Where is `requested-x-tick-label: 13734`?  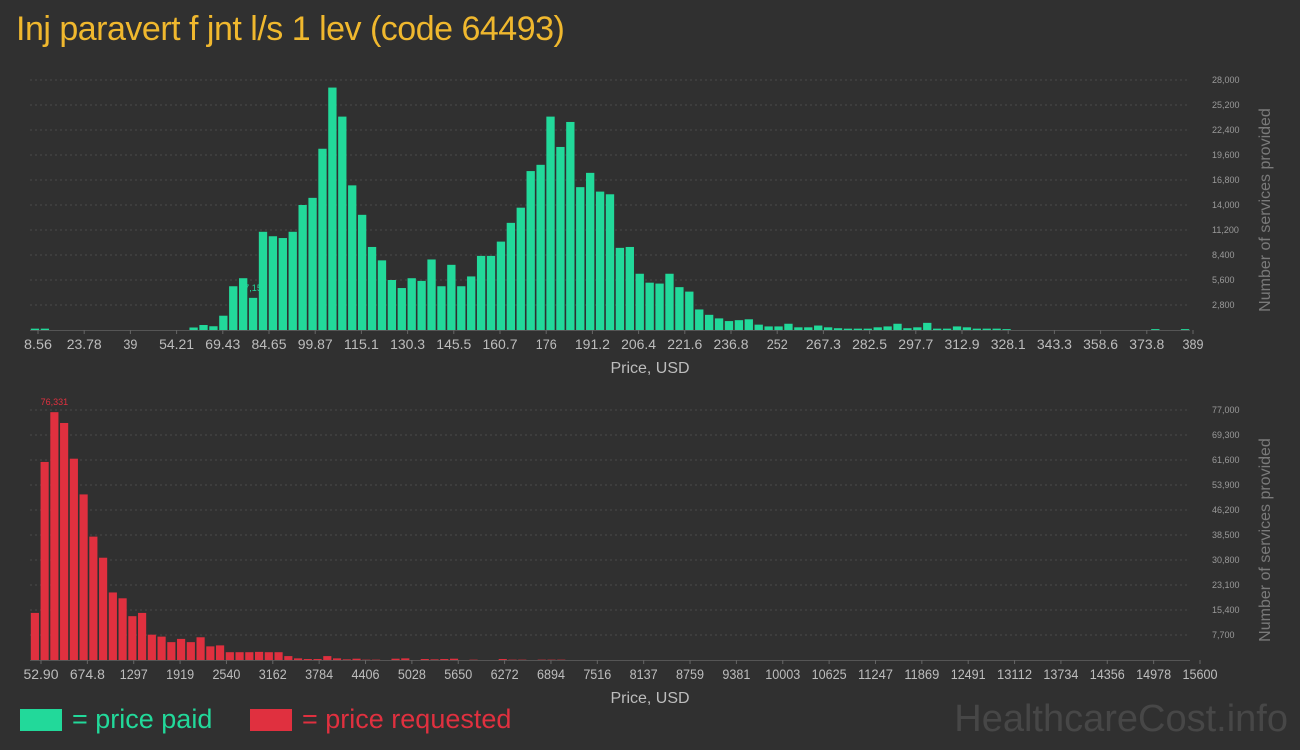 requested-x-tick-label: 13734 is located at coordinates (1060, 674).